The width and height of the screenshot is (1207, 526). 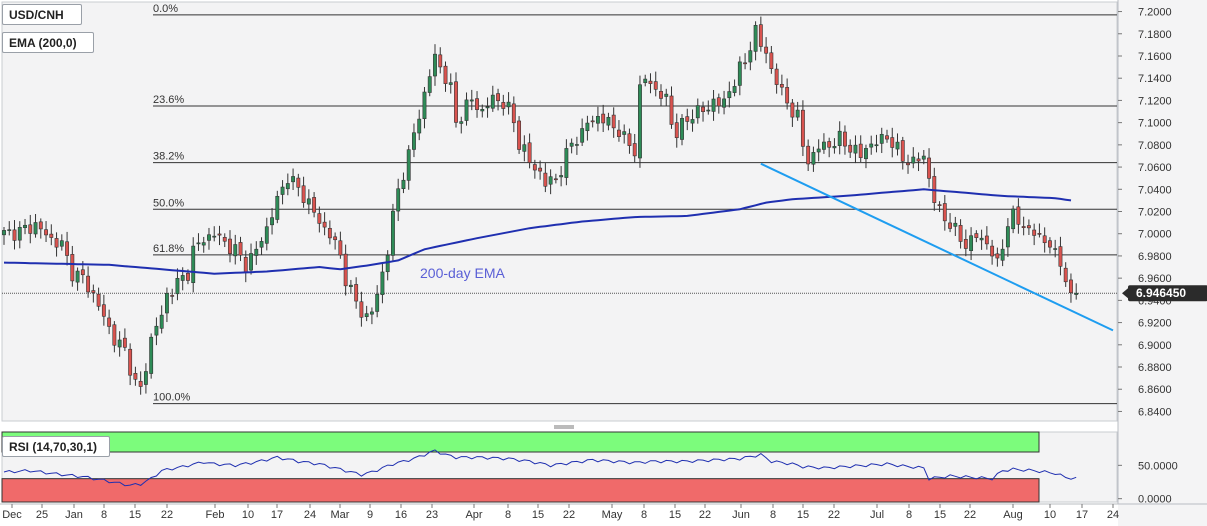 I want to click on x-tick-label: Apr, so click(x=473, y=515).